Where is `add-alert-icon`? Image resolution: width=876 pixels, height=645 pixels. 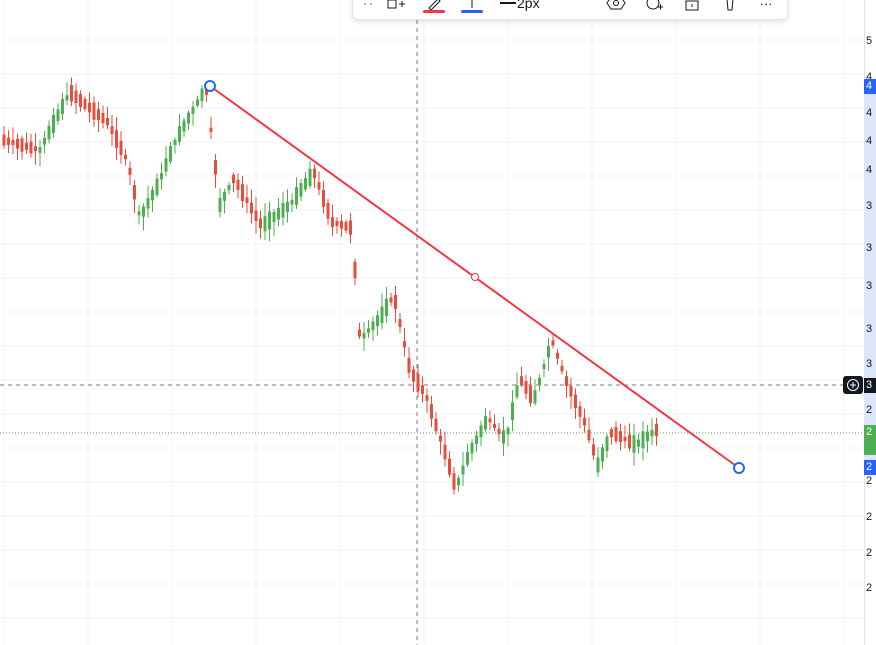 add-alert-icon is located at coordinates (654, 9).